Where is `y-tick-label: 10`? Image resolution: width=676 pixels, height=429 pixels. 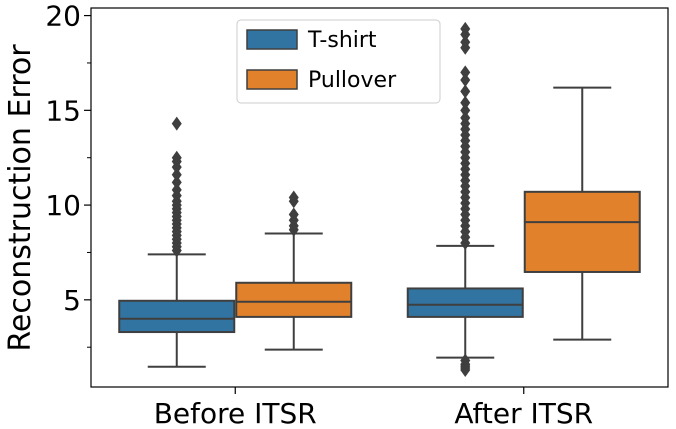
y-tick-label: 10 is located at coordinates (63, 205).